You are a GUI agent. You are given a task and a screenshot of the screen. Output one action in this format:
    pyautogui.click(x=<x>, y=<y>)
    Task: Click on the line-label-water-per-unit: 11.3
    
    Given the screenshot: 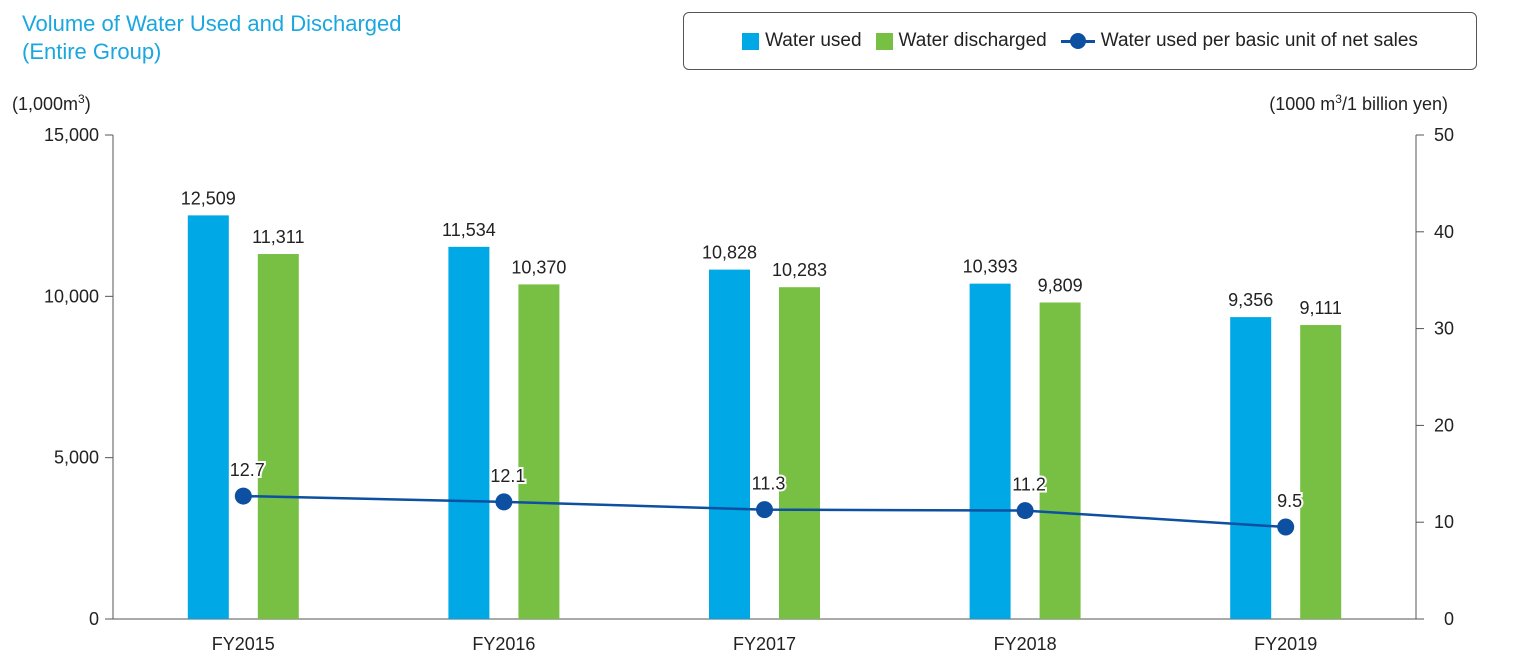 What is the action you would take?
    pyautogui.click(x=769, y=484)
    